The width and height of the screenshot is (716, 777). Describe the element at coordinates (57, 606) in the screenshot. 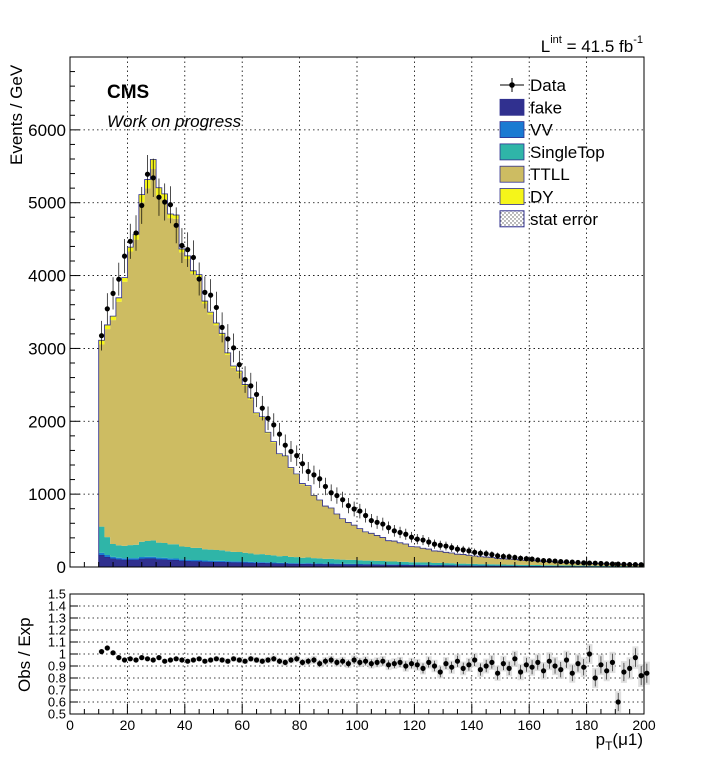

I see `ratio-y-tick-label: 1.4` at that location.